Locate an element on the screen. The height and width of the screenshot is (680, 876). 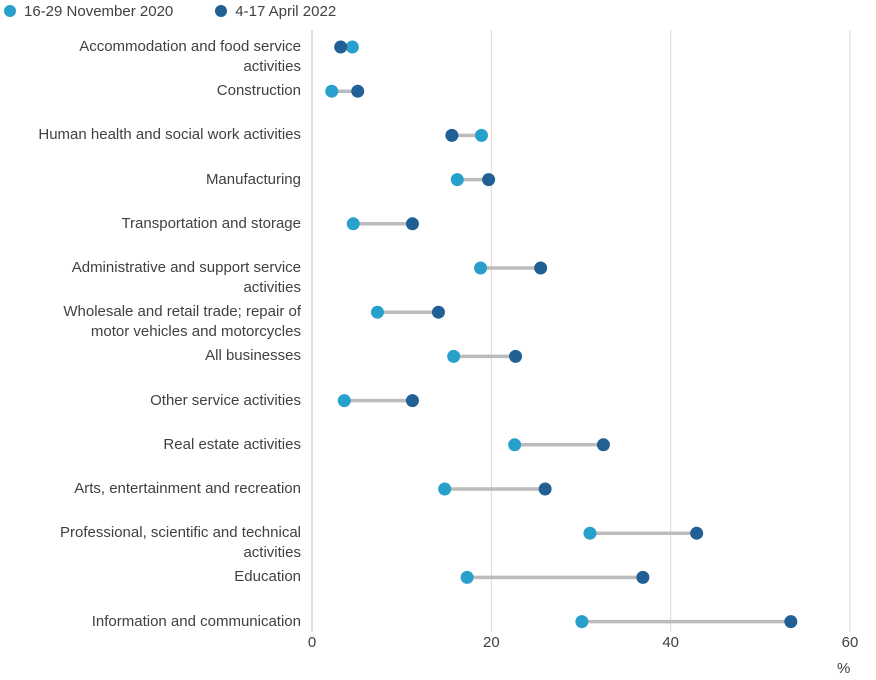
category-label: All businesses is located at coordinates (151, 356).